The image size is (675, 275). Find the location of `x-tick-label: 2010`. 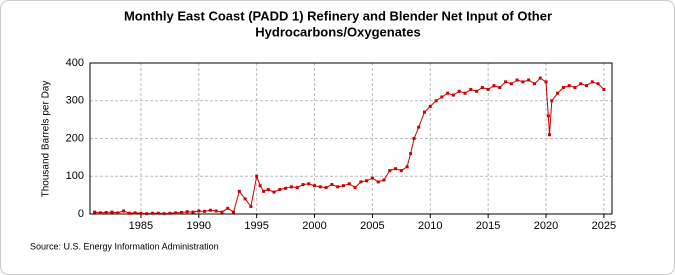

x-tick-label: 2010 is located at coordinates (430, 226).